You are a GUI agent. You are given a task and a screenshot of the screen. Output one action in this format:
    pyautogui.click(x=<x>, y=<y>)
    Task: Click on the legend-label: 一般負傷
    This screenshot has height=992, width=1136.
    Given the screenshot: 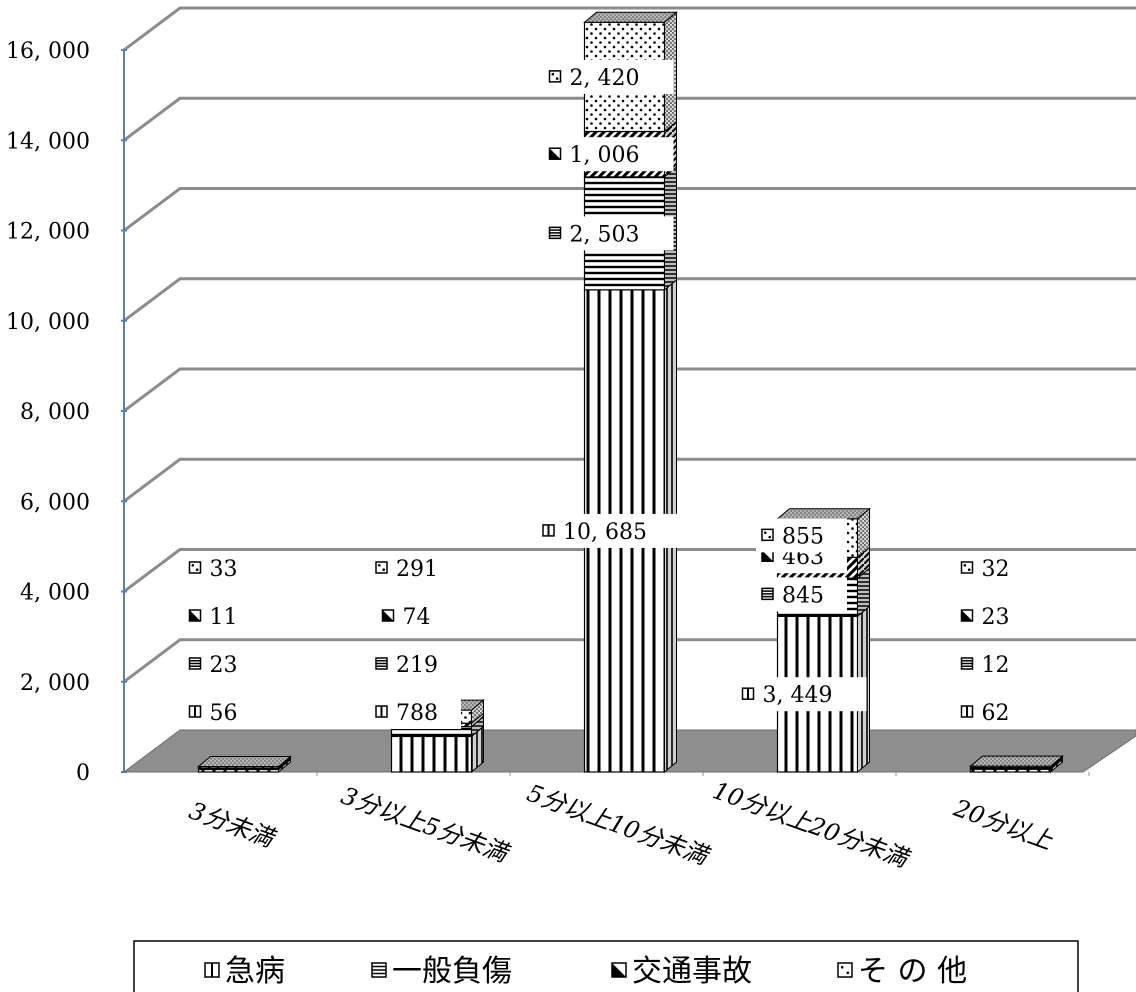 What is the action you would take?
    pyautogui.click(x=452, y=971)
    